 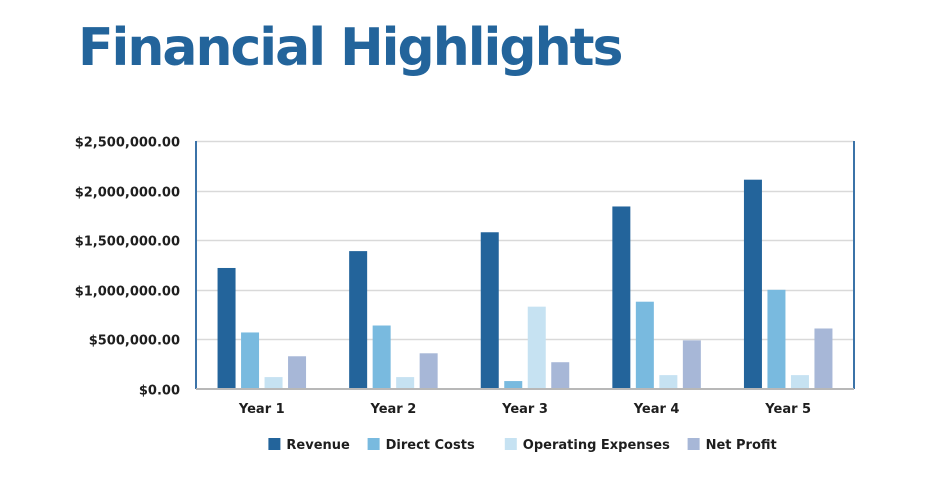 I want to click on x-tick-label: Year 2, so click(x=393, y=409).